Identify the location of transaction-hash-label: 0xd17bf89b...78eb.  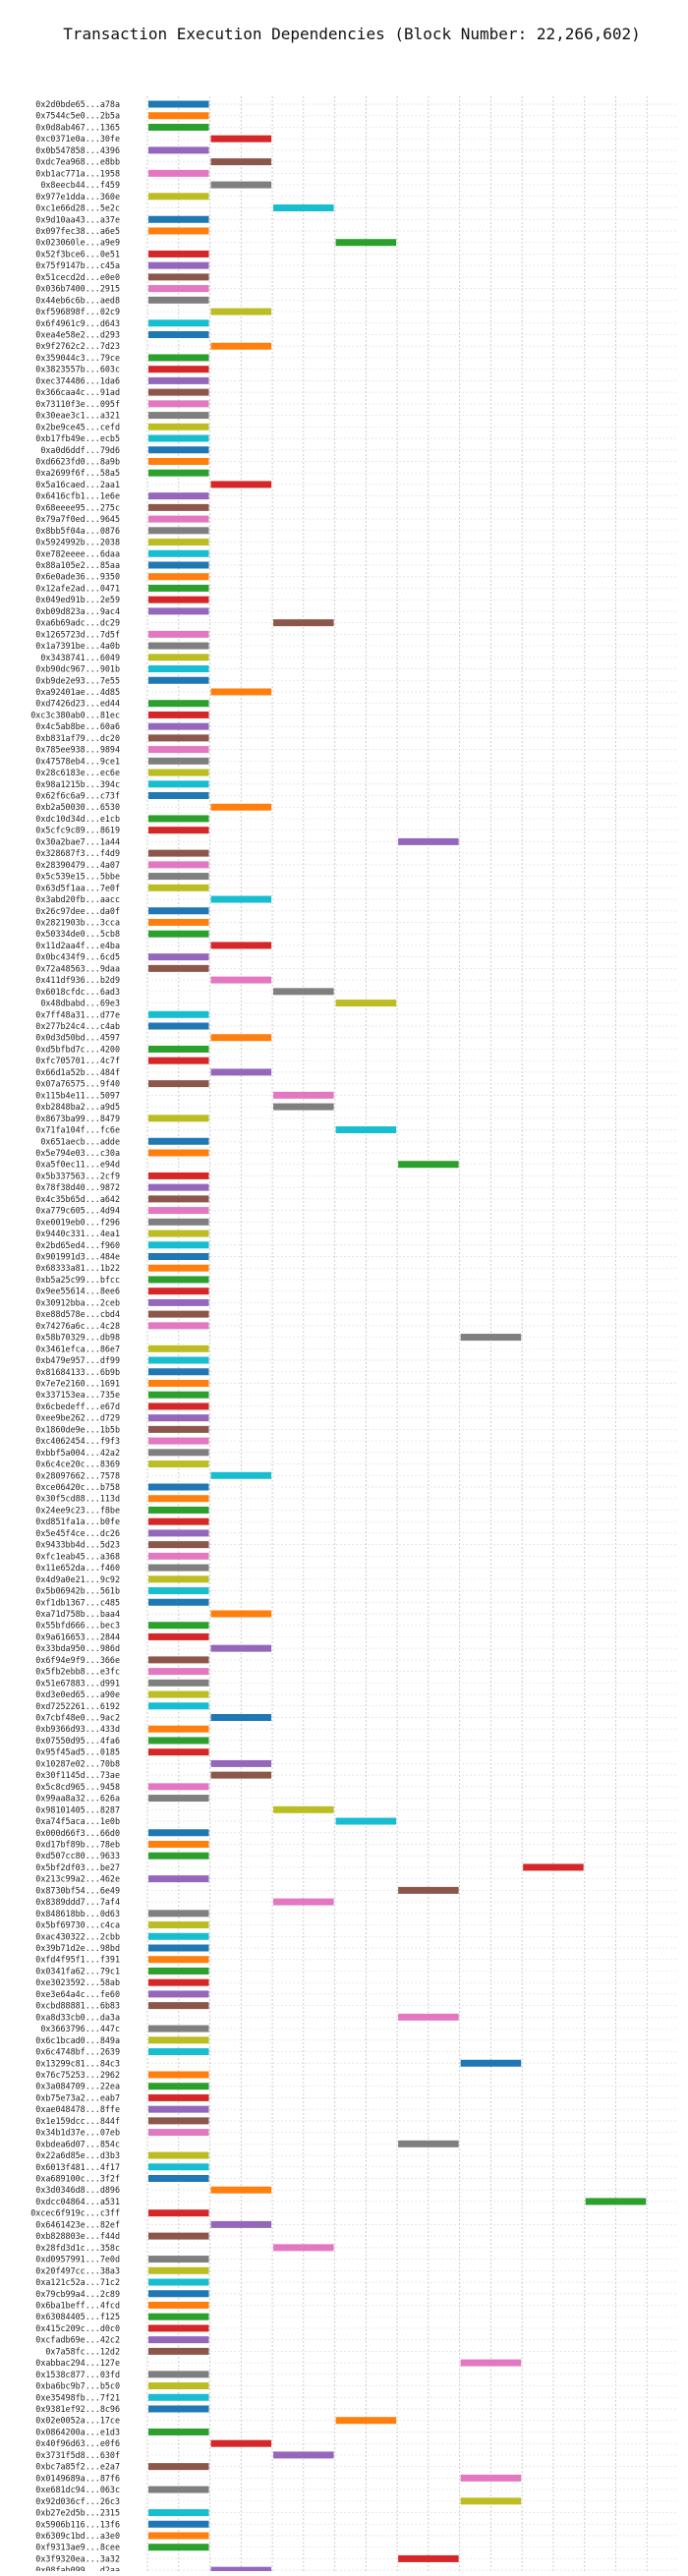
(77, 1844).